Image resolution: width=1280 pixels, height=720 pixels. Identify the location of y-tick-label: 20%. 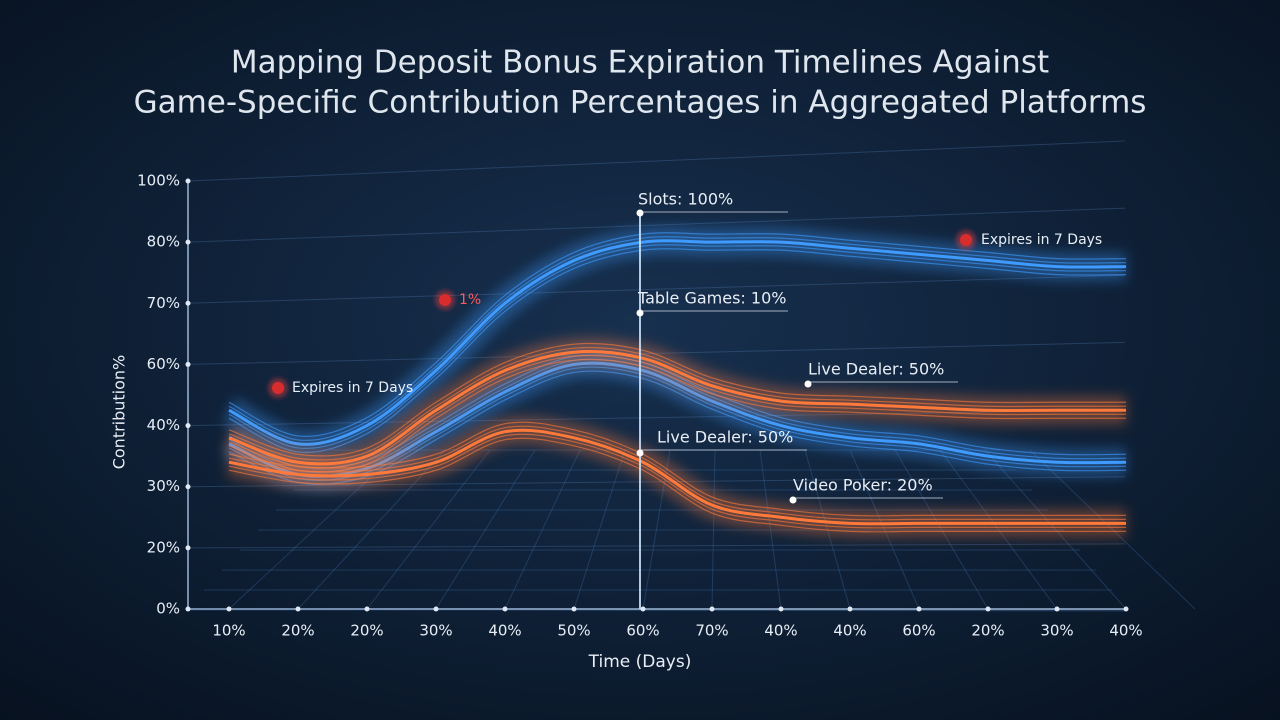
(163, 547).